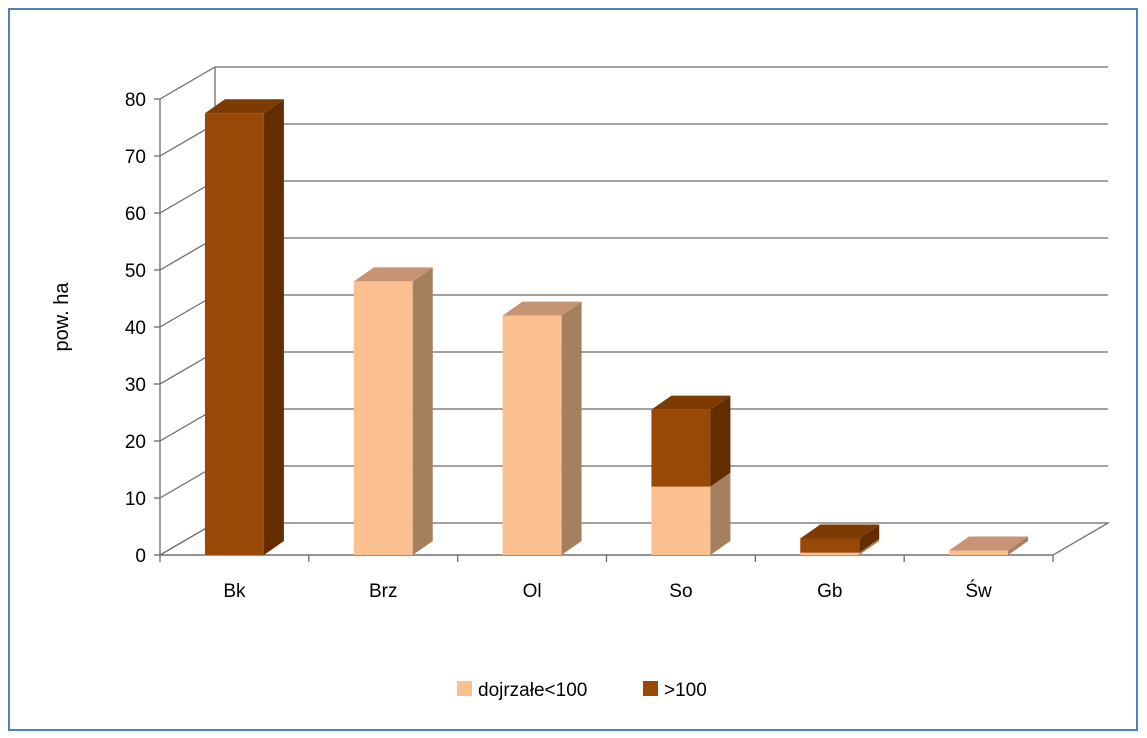  What do you see at coordinates (383, 591) in the screenshot?
I see `x-tick-label-1: Brz` at bounding box center [383, 591].